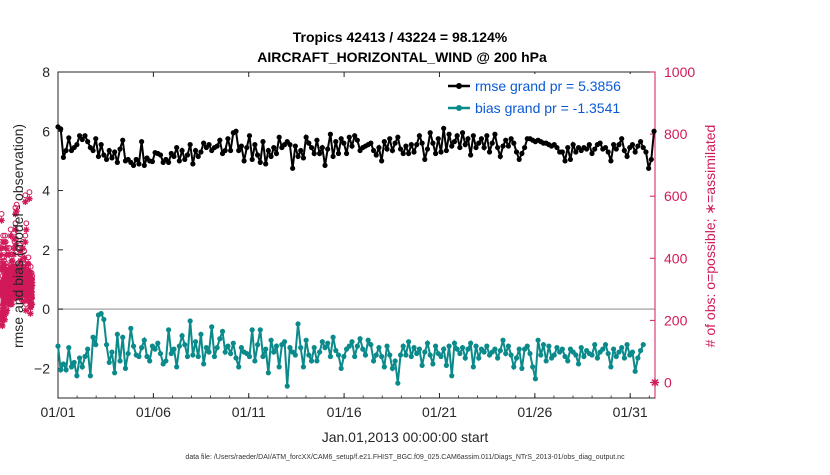 Image resolution: width=830 pixels, height=475 pixels. Describe the element at coordinates (459, 108) in the screenshot. I see `legend-bias-marker` at that location.